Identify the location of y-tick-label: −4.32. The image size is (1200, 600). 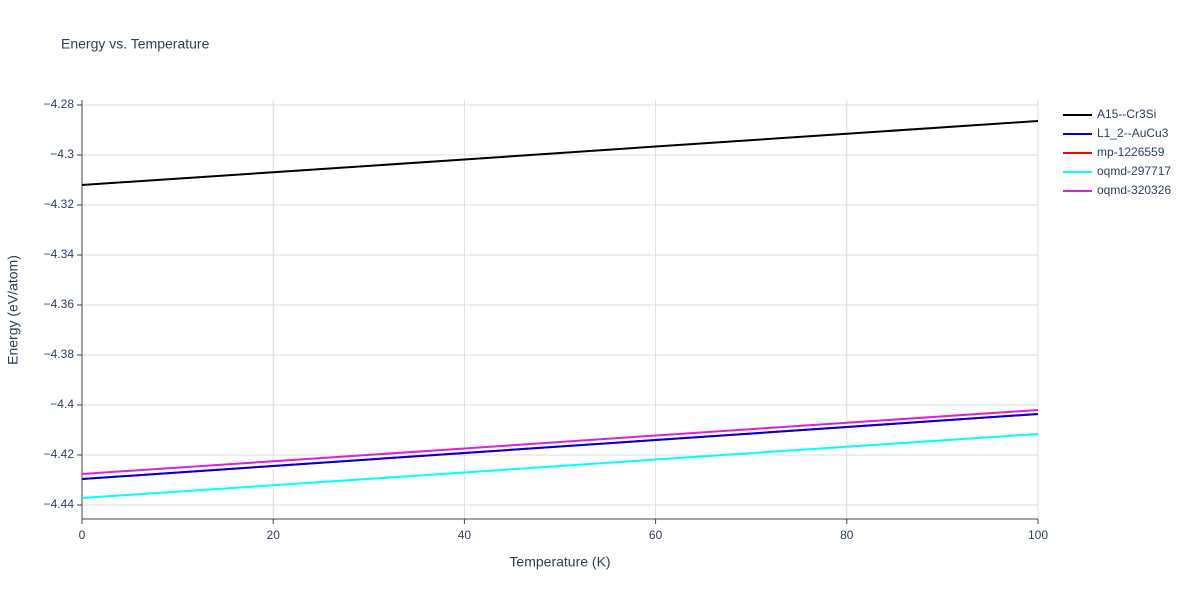
(59, 204).